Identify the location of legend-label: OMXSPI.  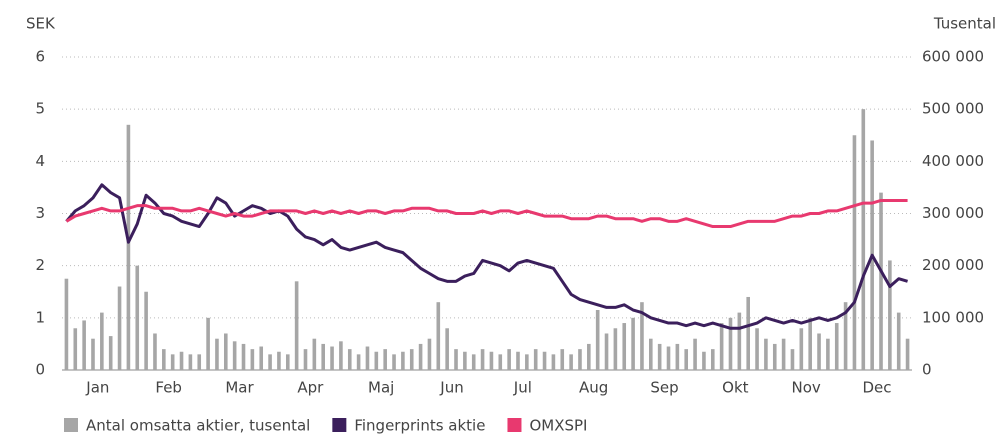
(558, 426).